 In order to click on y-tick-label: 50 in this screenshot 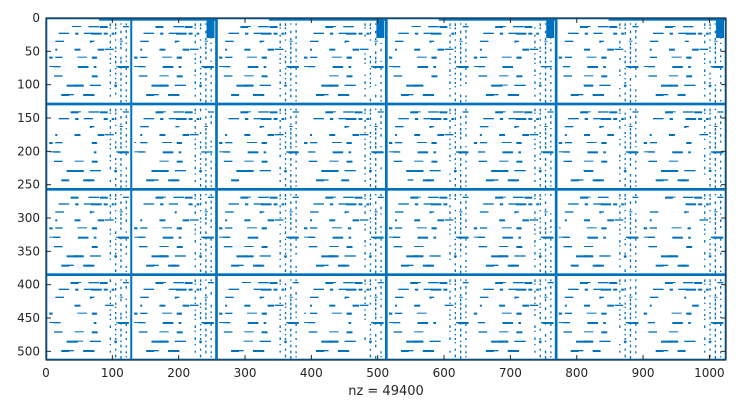, I will do `click(32, 51)`.